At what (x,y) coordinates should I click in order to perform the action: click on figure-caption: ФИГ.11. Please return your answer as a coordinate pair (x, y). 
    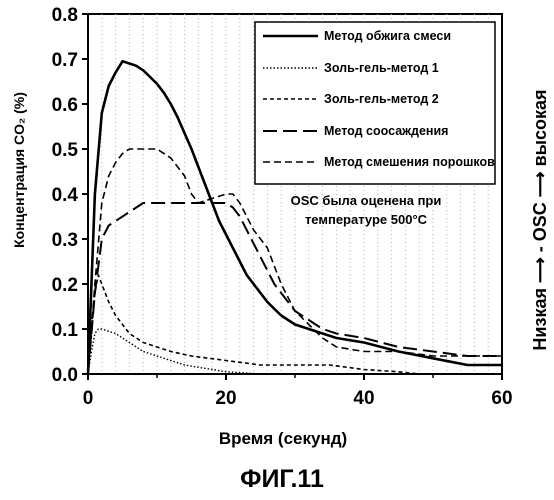
    Looking at the image, I should click on (282, 479).